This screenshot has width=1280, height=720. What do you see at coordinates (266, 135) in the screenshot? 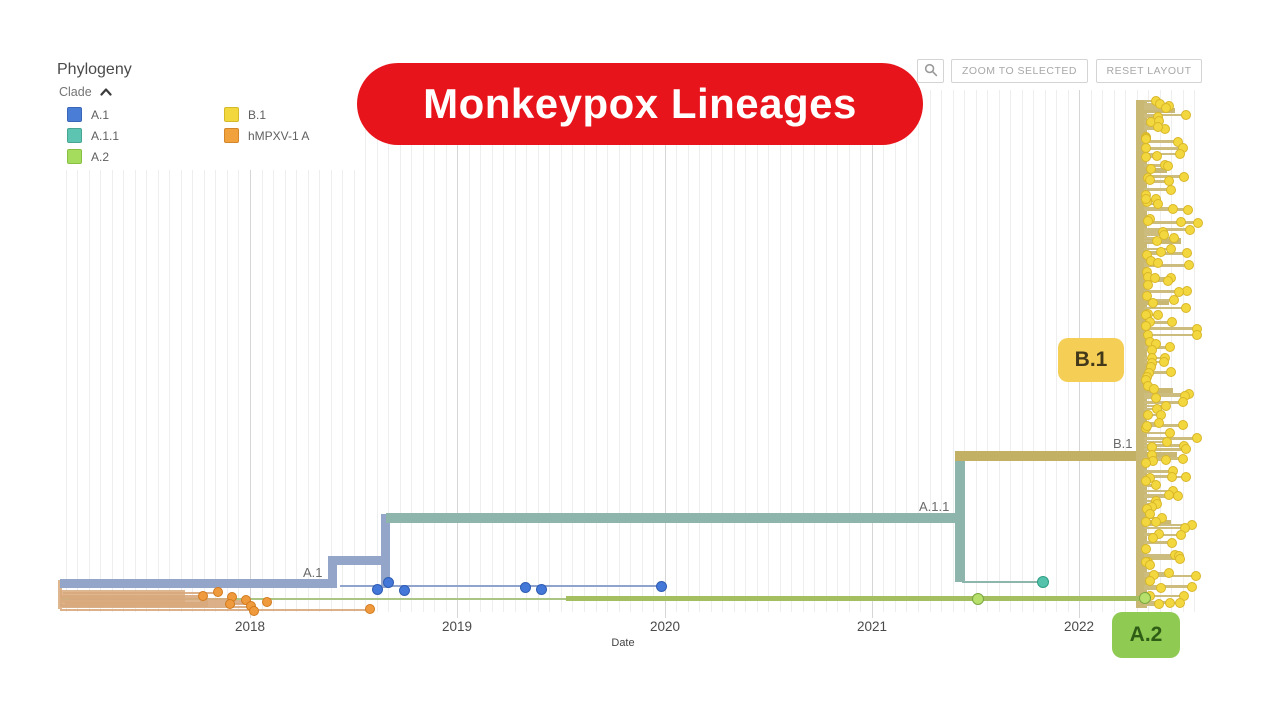
I see `legend-item-hmpxv: hMPXV-1 A` at bounding box center [266, 135].